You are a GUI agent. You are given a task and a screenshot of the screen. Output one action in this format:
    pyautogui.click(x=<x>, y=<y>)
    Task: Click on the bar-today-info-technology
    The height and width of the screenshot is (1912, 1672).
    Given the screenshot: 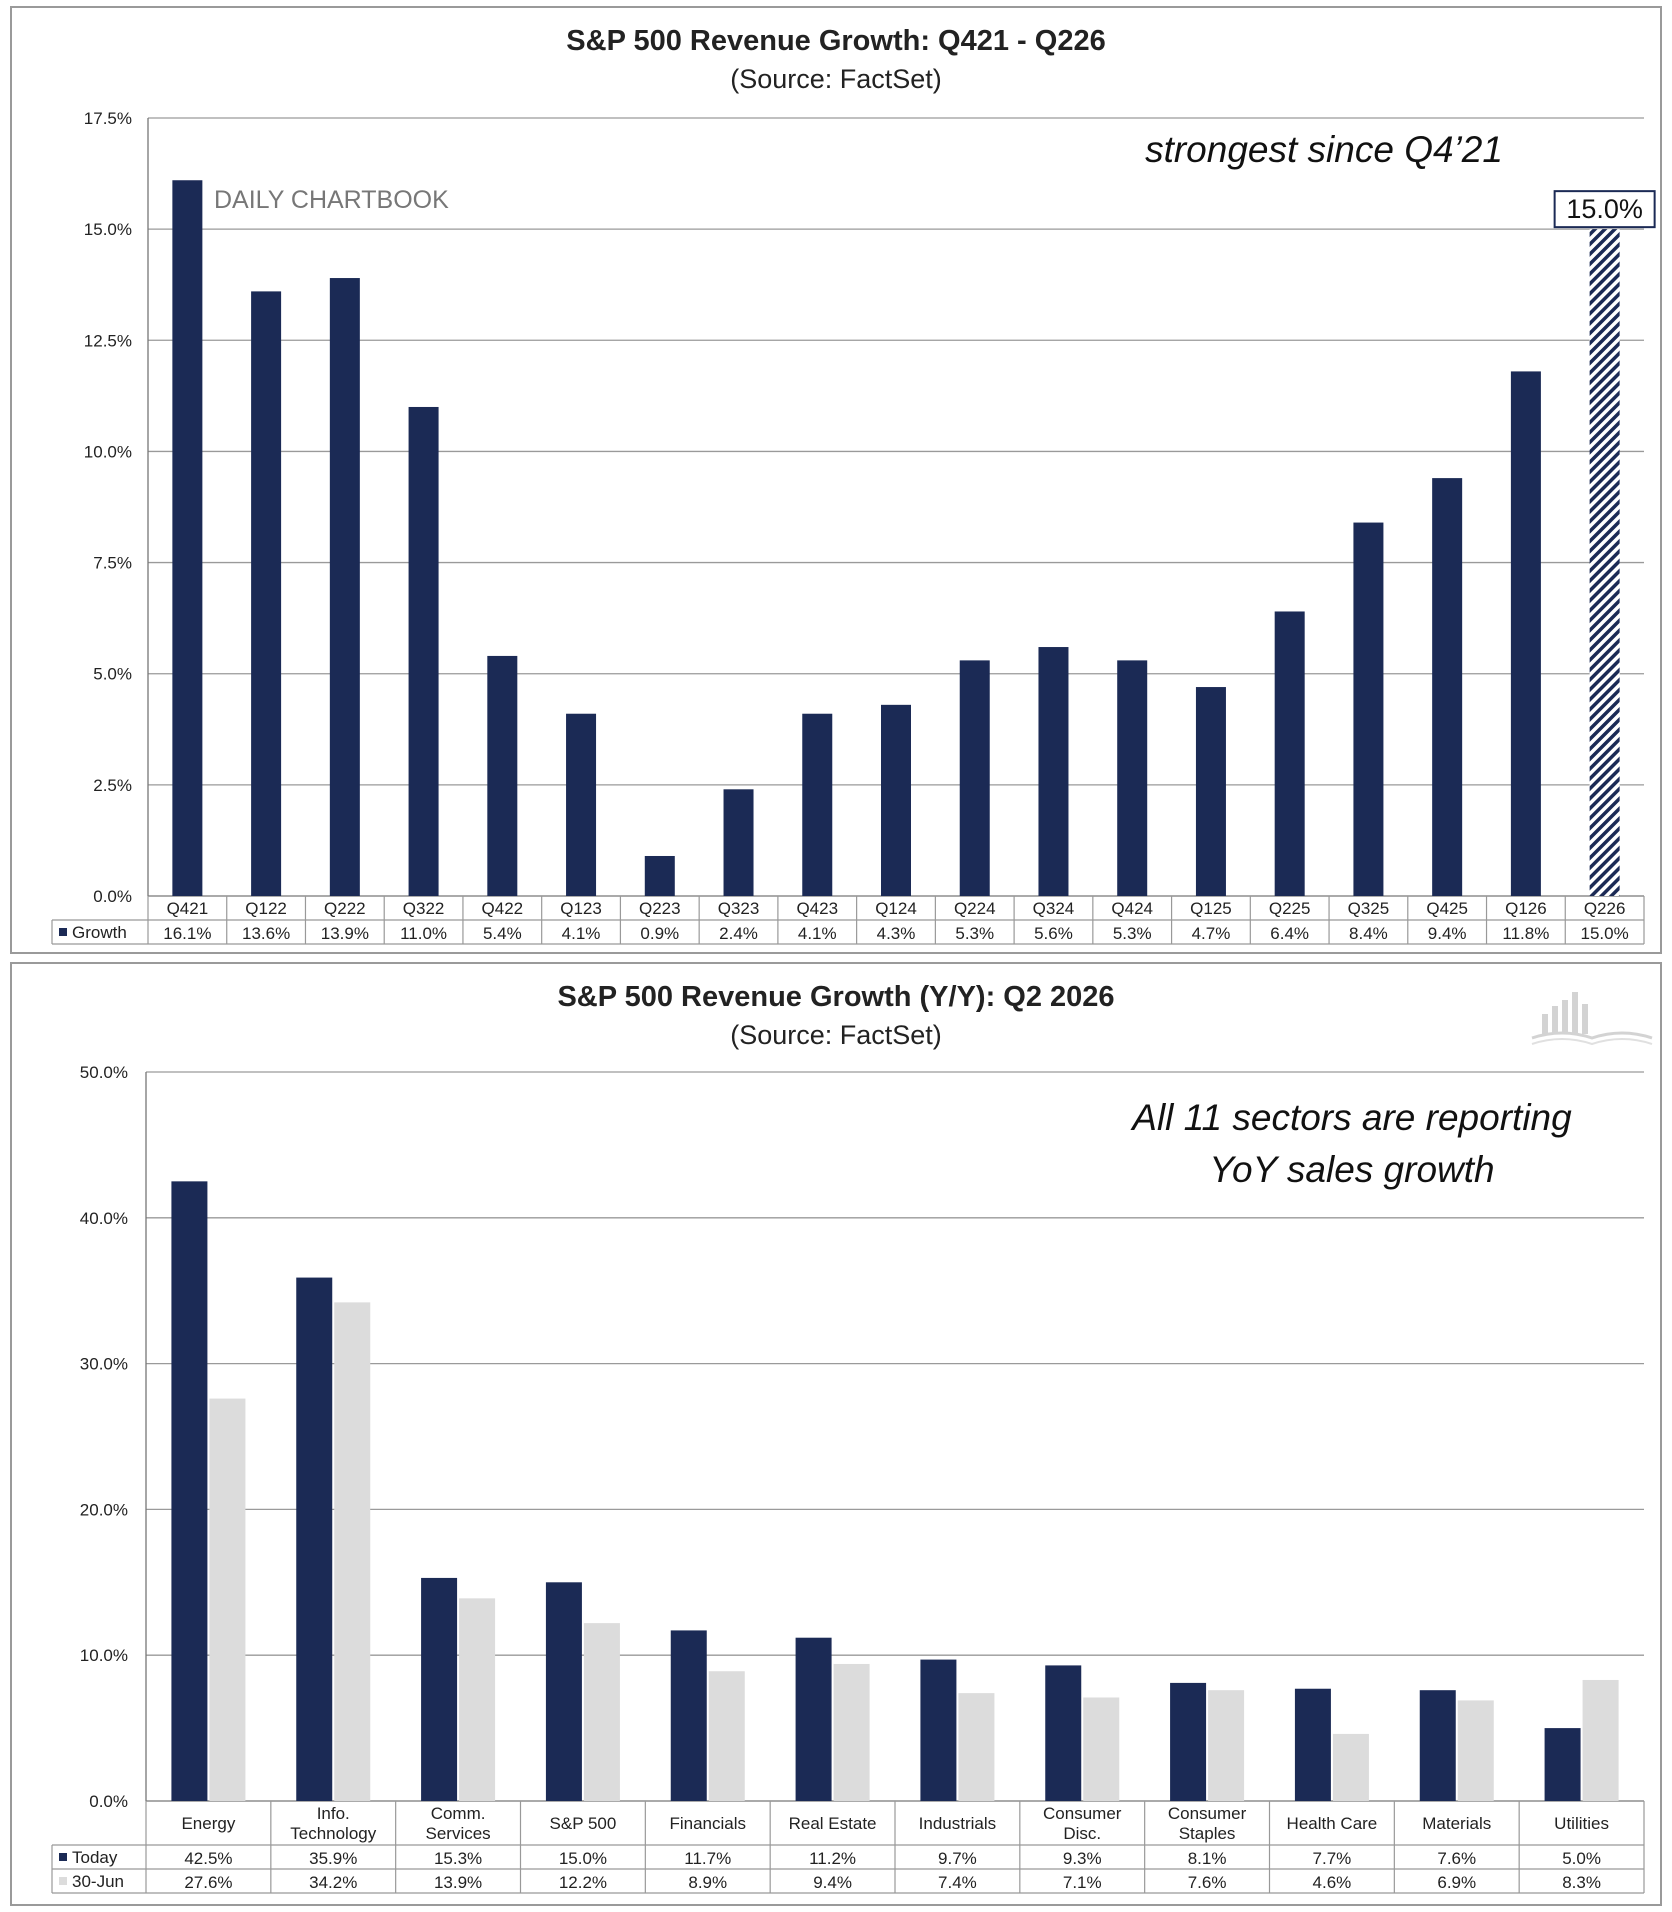 What is the action you would take?
    pyautogui.click(x=314, y=1539)
    